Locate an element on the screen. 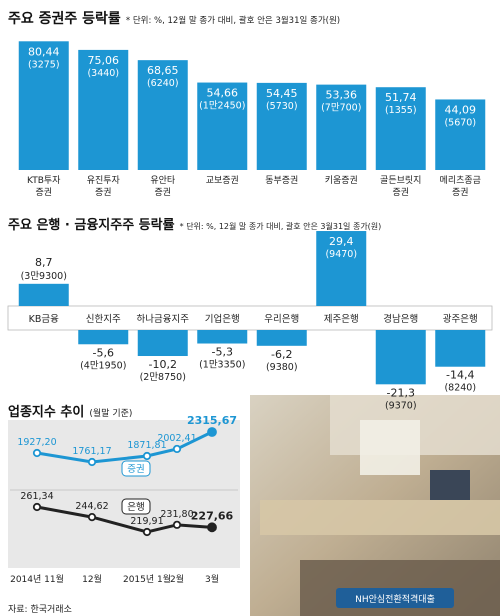 This screenshot has width=500, height=616. index-value-label: 231,80 is located at coordinates (176, 514).